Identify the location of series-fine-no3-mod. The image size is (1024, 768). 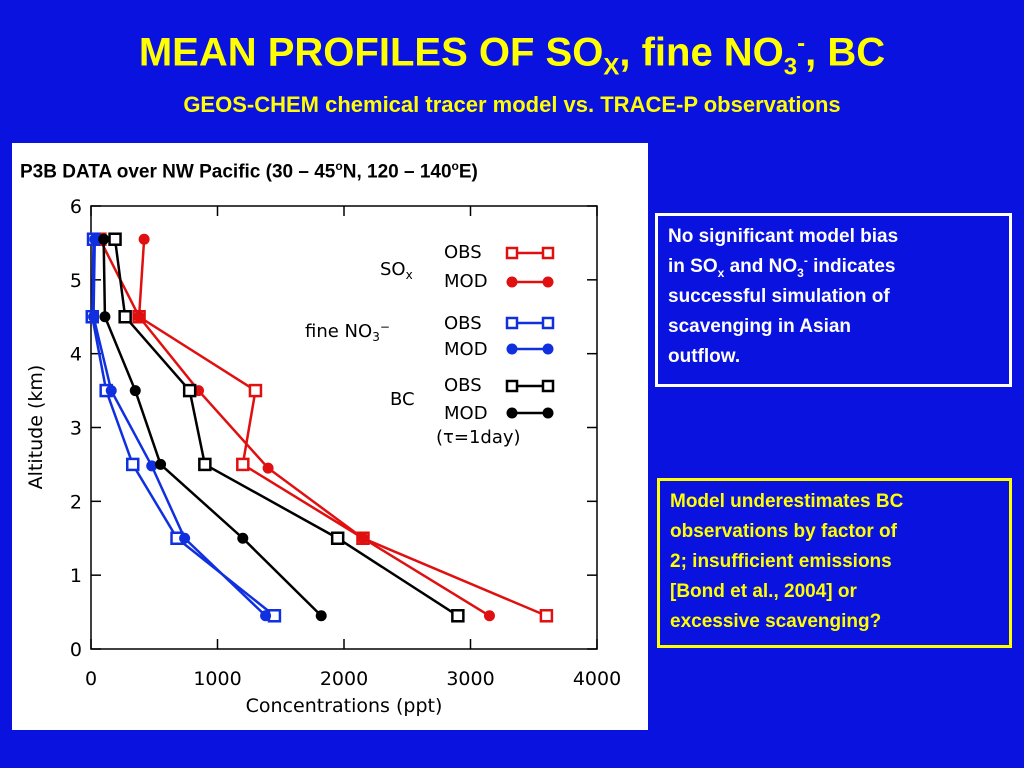
(180, 427).